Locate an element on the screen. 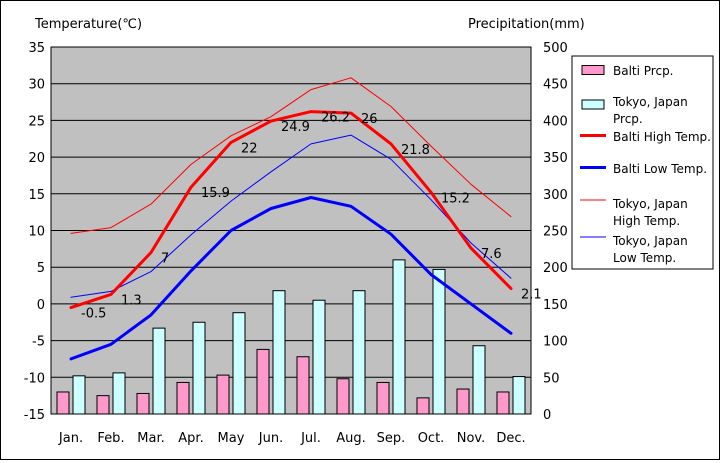 Image resolution: width=720 pixels, height=463 pixels. legend-box is located at coordinates (642, 162).